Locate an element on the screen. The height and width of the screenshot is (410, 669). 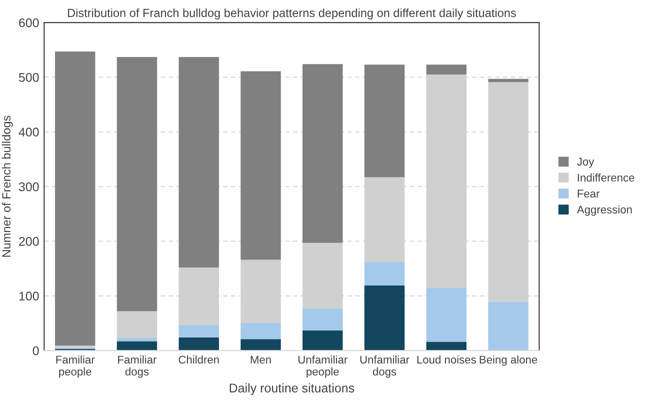
x-tick-label: Familiar people is located at coordinates (75, 366).